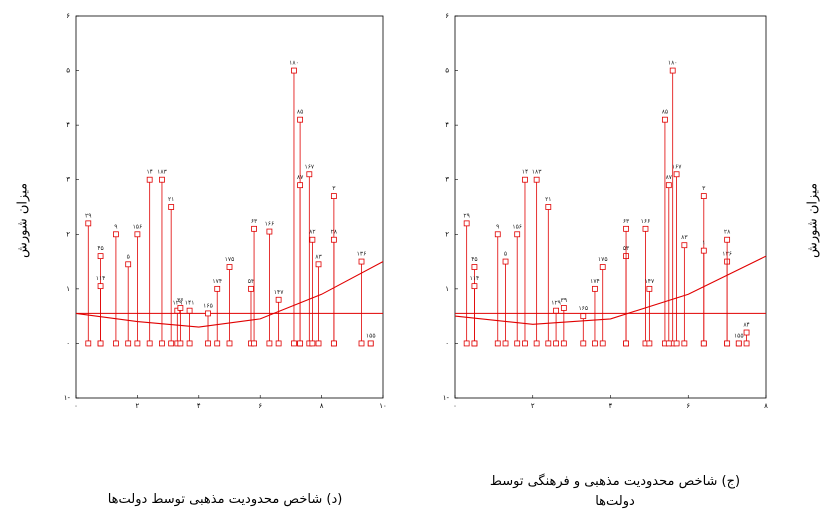 The image size is (831, 522). What do you see at coordinates (447, 234) in the screenshot?
I see `y-tick-label: ۲` at bounding box center [447, 234].